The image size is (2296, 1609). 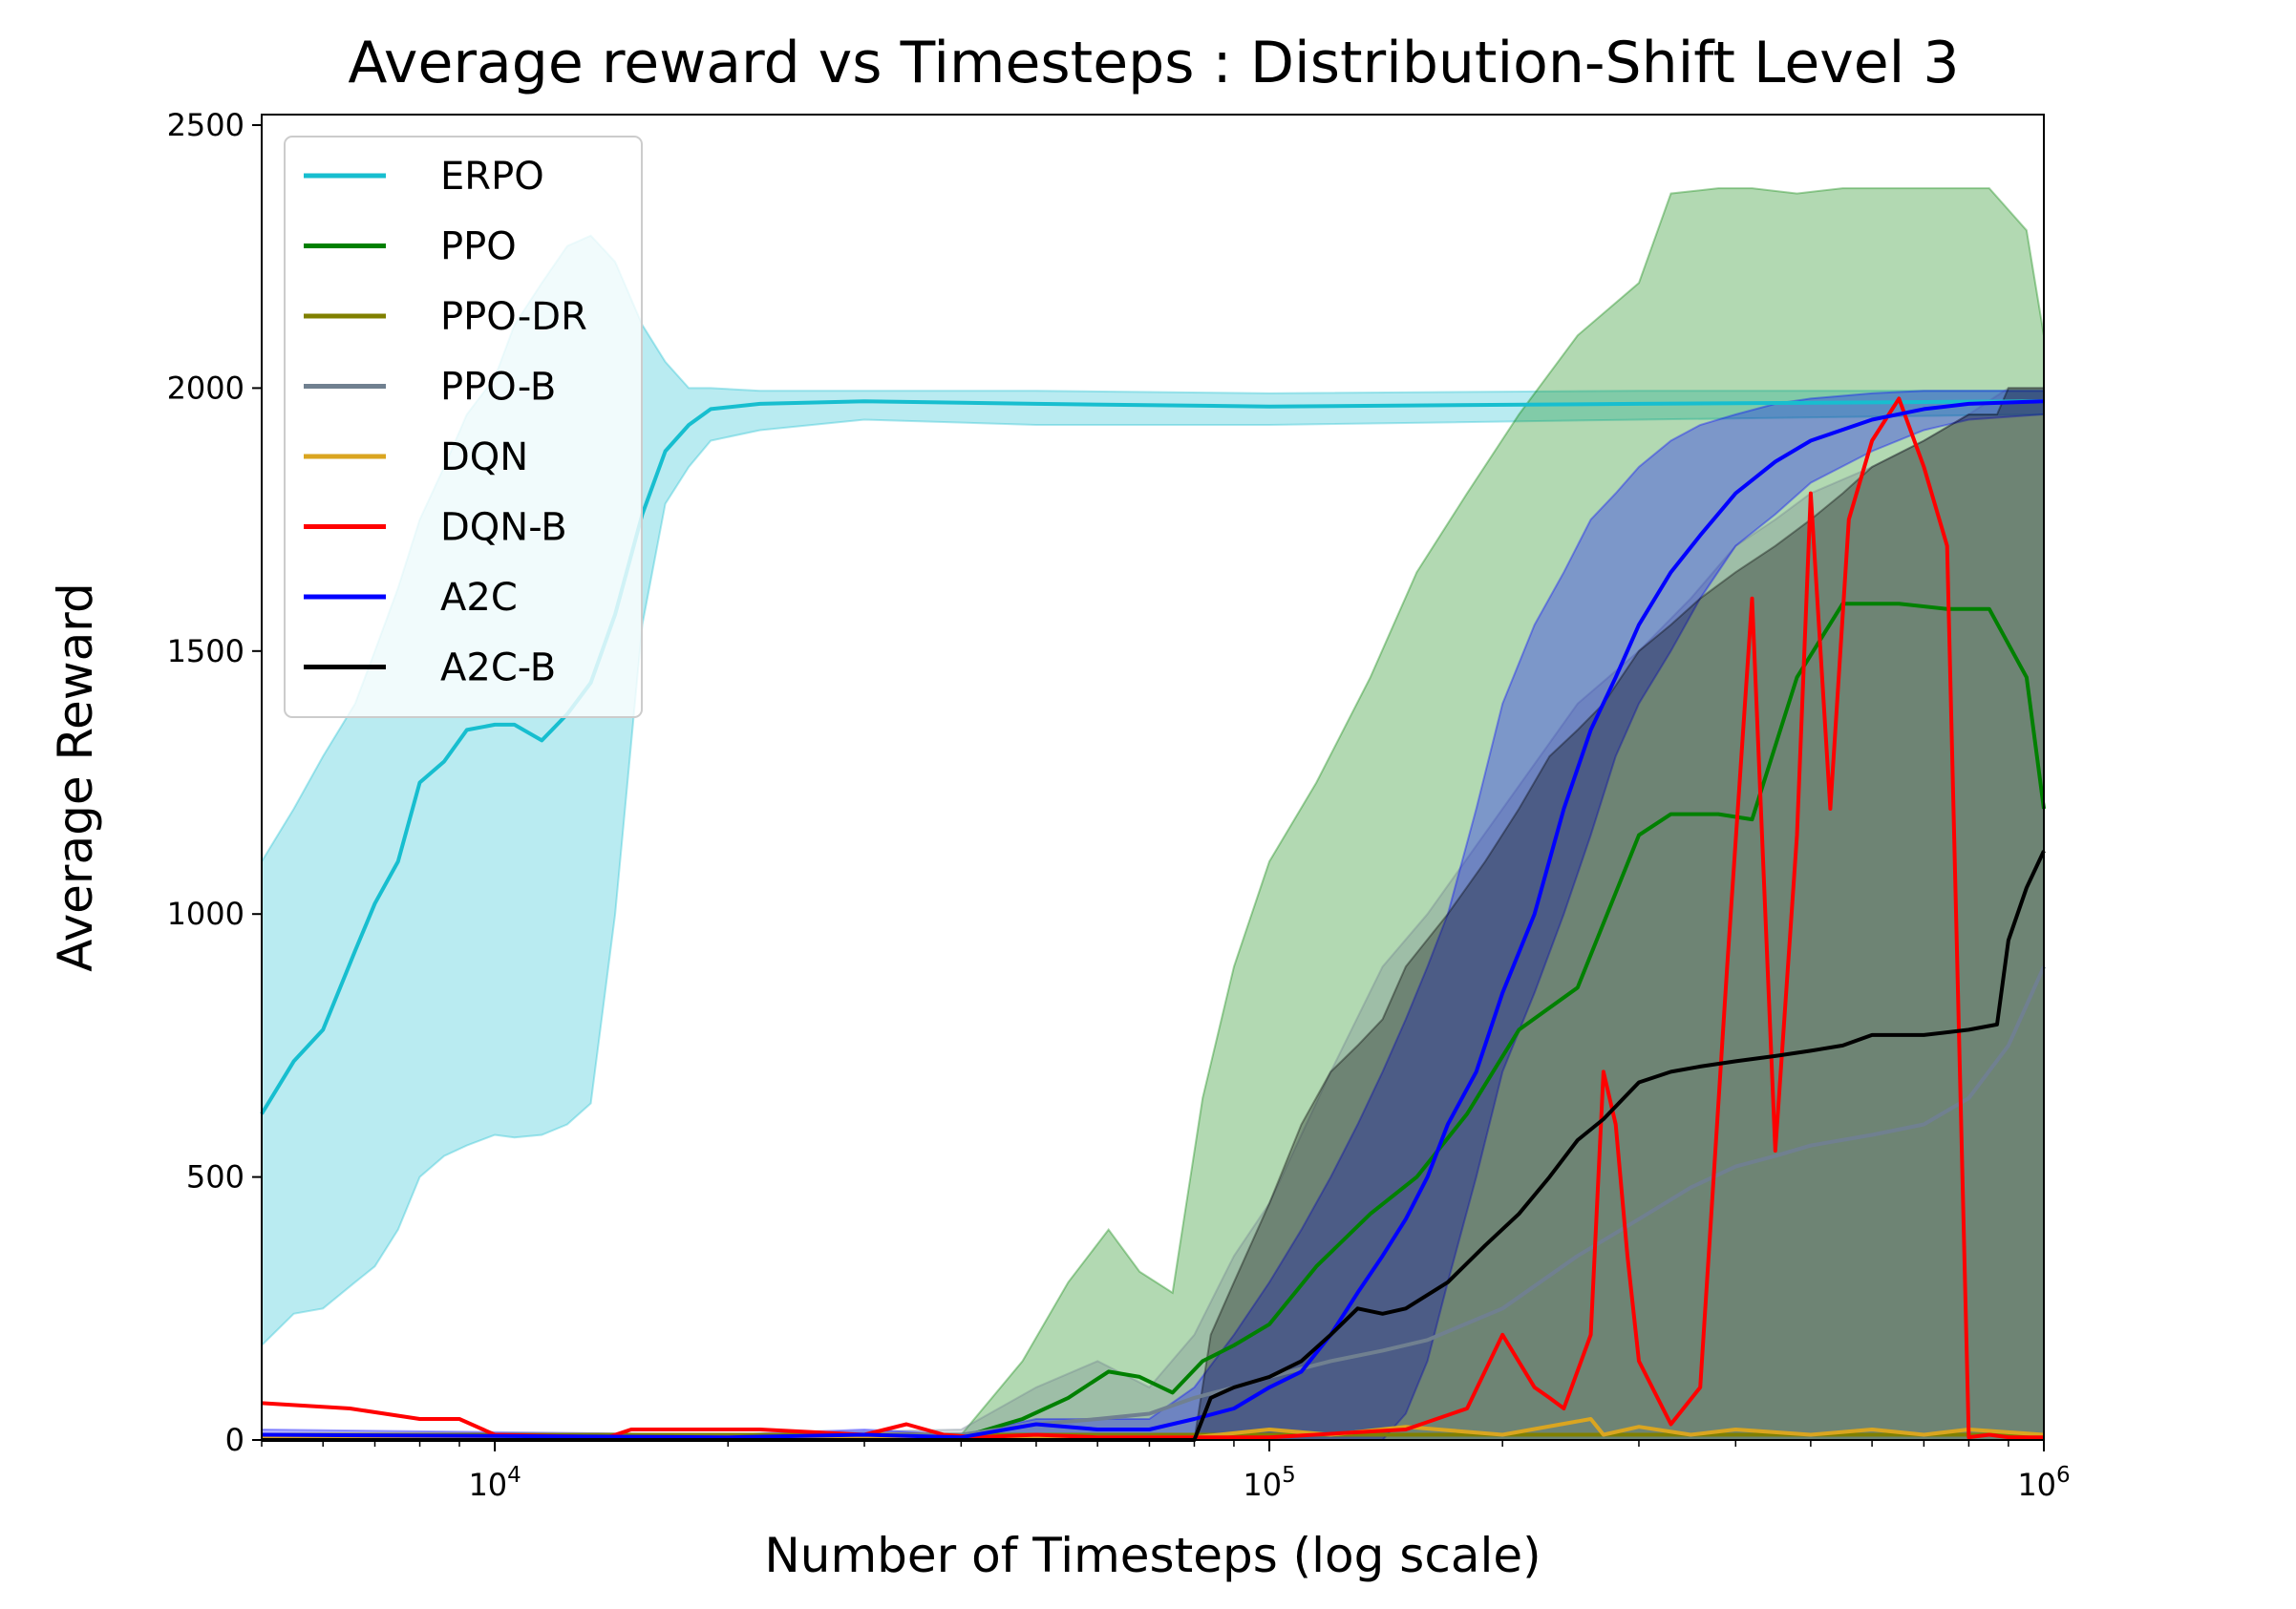 What do you see at coordinates (205, 388) in the screenshot?
I see `y-tick-label: 2000` at bounding box center [205, 388].